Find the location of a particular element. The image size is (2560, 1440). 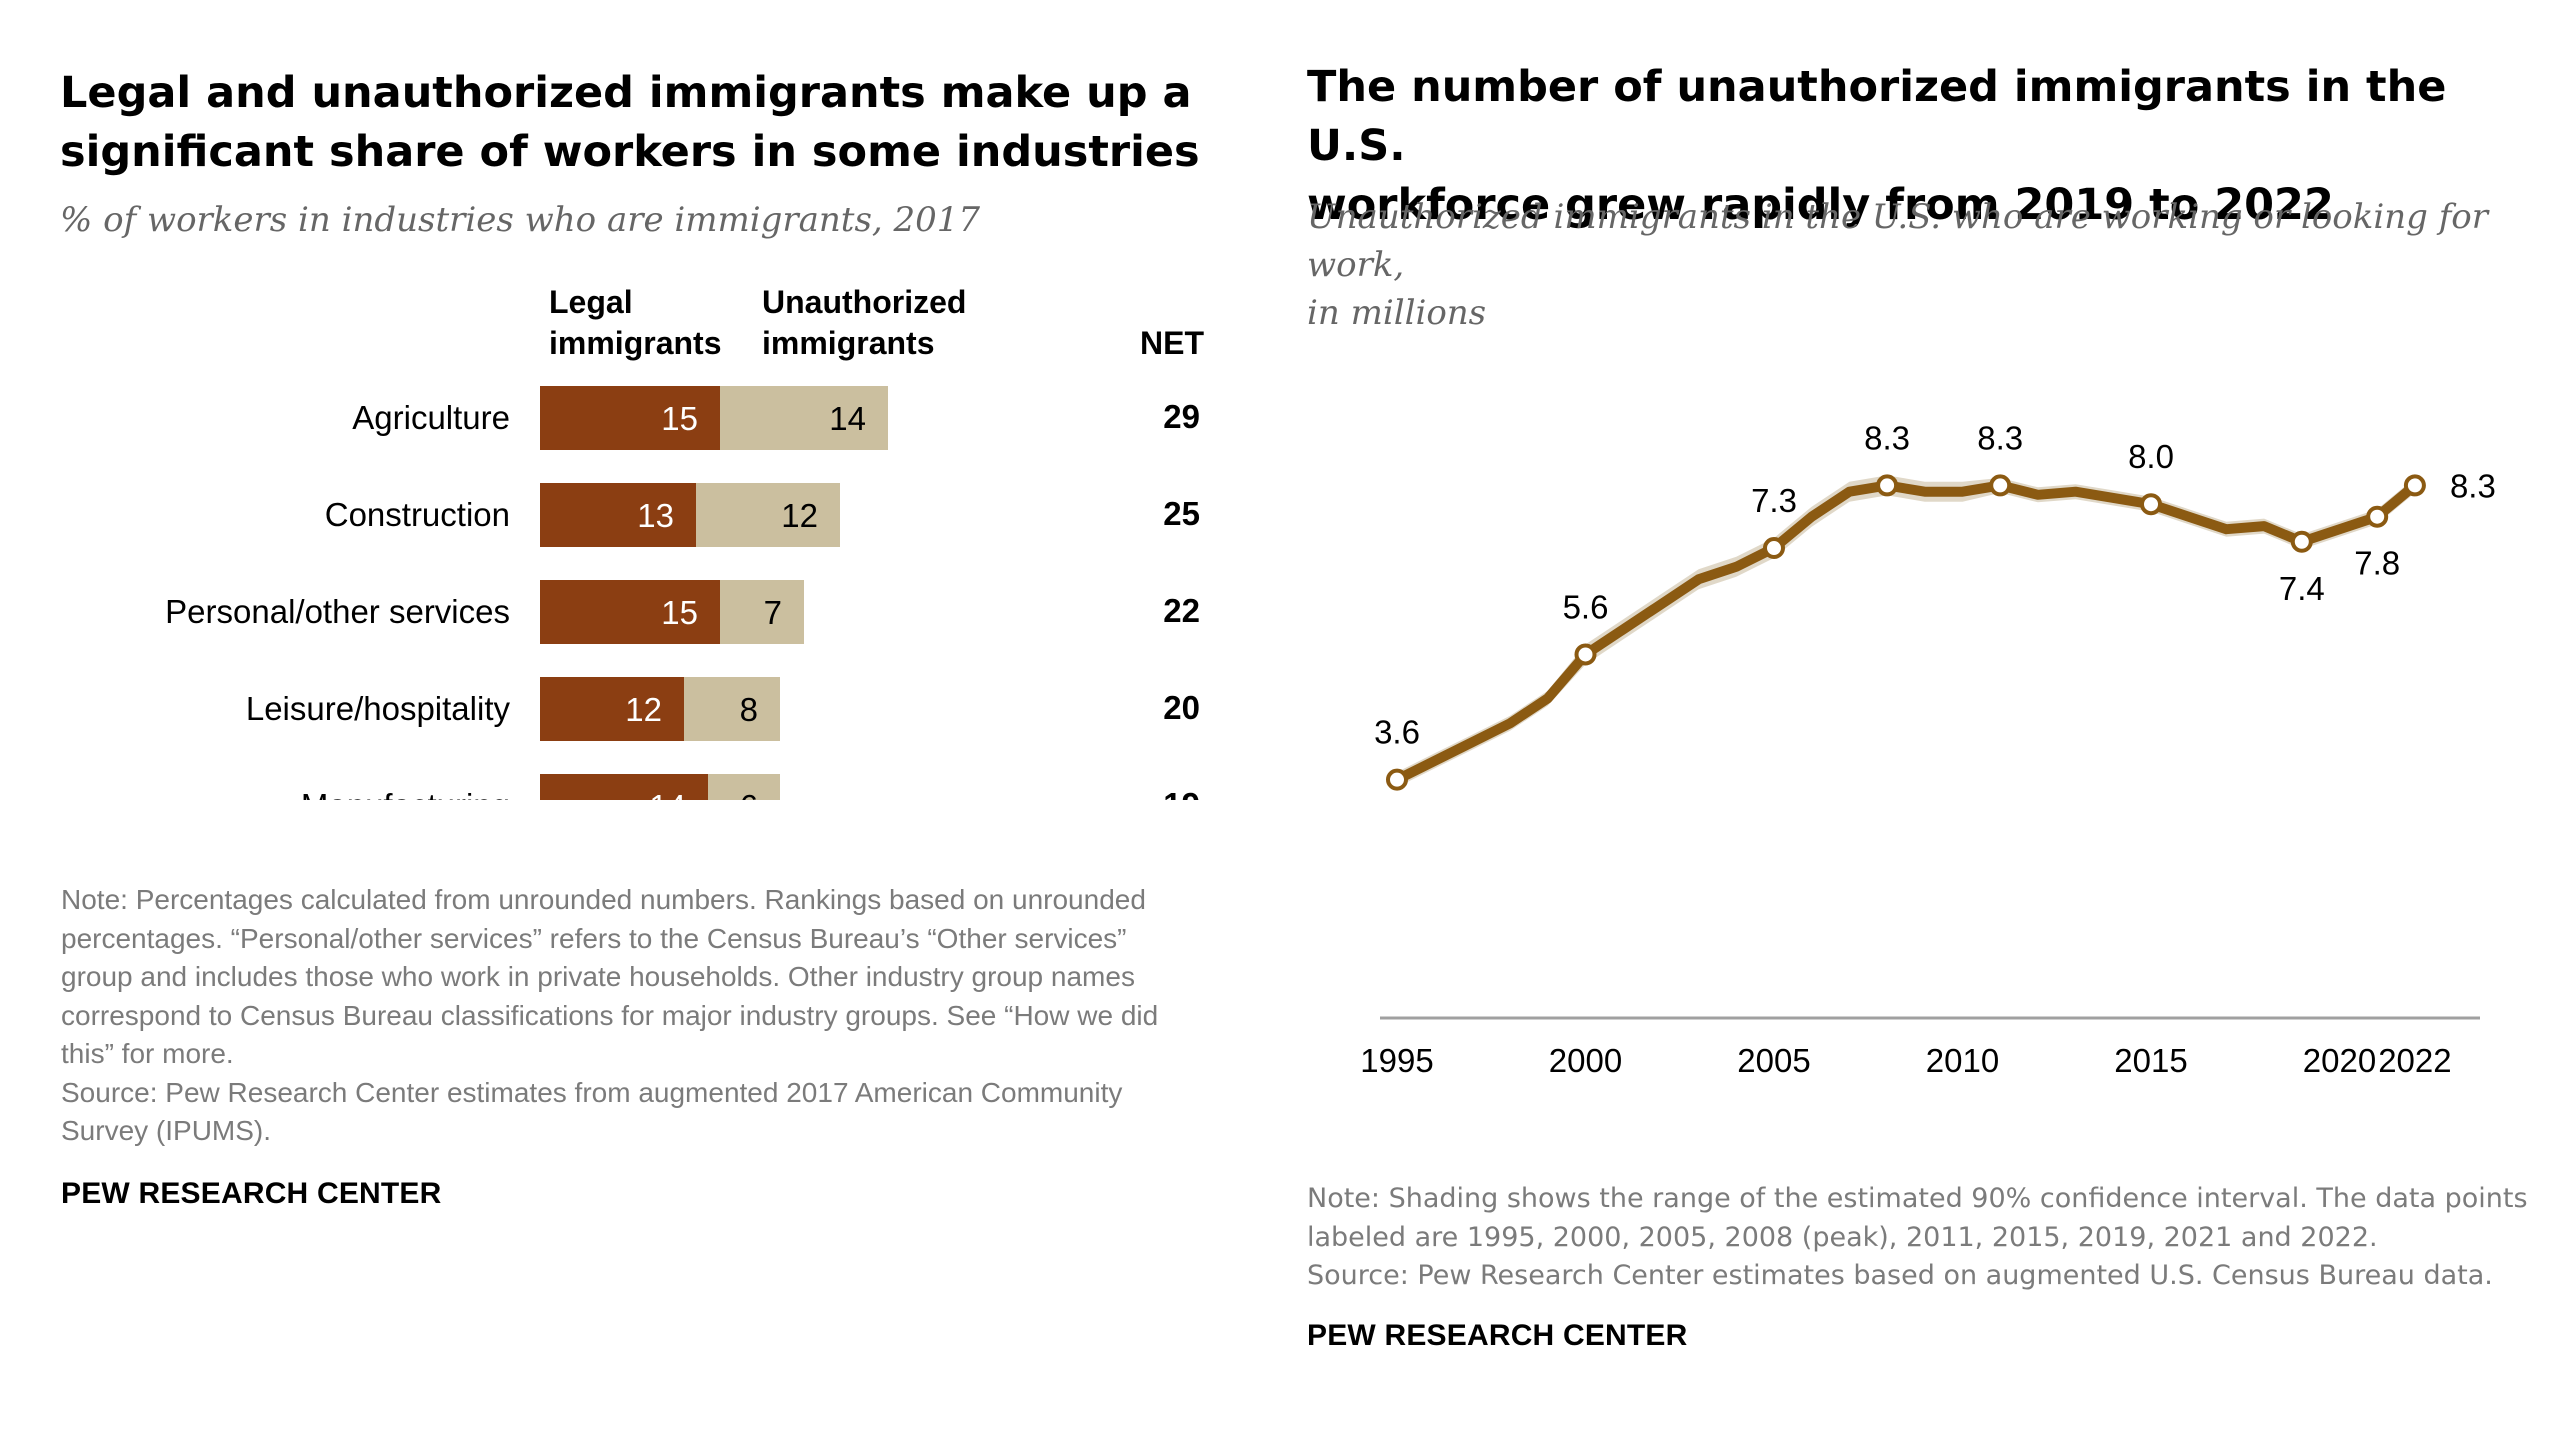

category-label: Leisure/hospitality is located at coordinates (378, 708).